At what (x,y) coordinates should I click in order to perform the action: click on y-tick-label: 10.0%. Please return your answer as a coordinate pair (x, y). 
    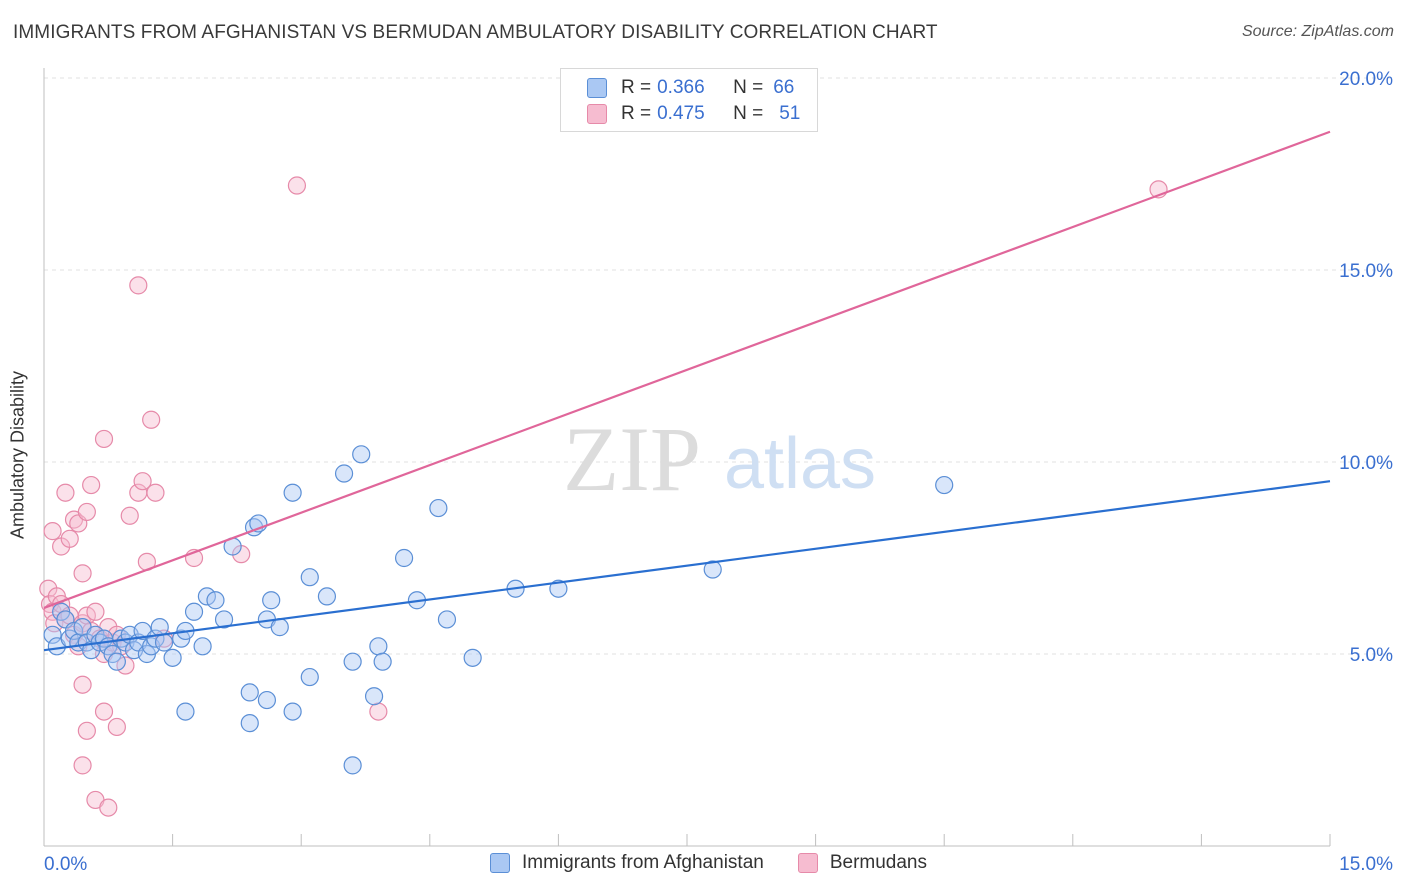
    Looking at the image, I should click on (1366, 463).